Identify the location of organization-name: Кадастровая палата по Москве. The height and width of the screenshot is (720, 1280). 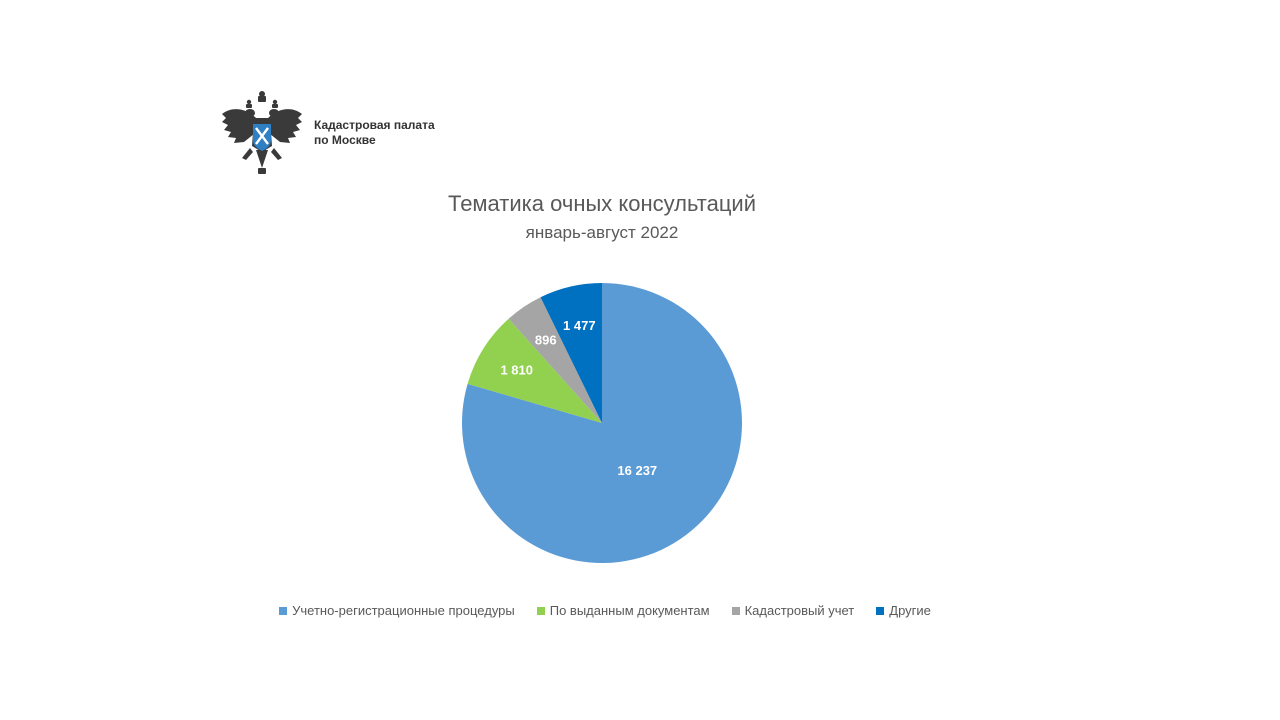
(374, 133).